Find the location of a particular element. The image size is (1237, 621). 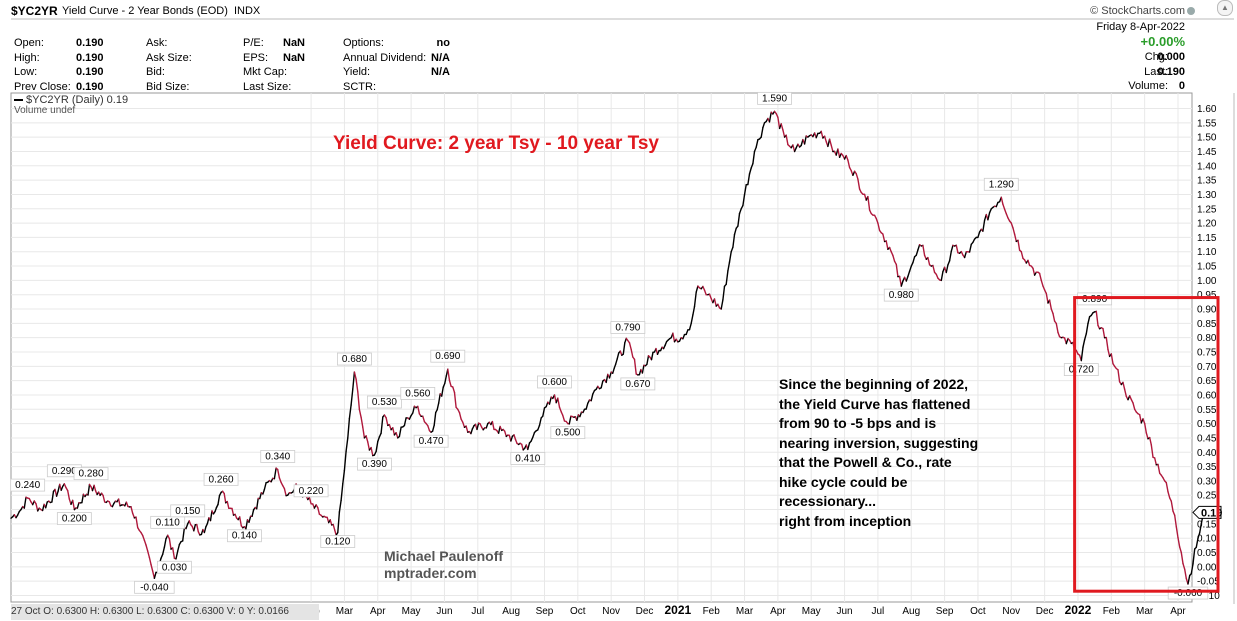

value-annotation: 0.560 is located at coordinates (417, 393).